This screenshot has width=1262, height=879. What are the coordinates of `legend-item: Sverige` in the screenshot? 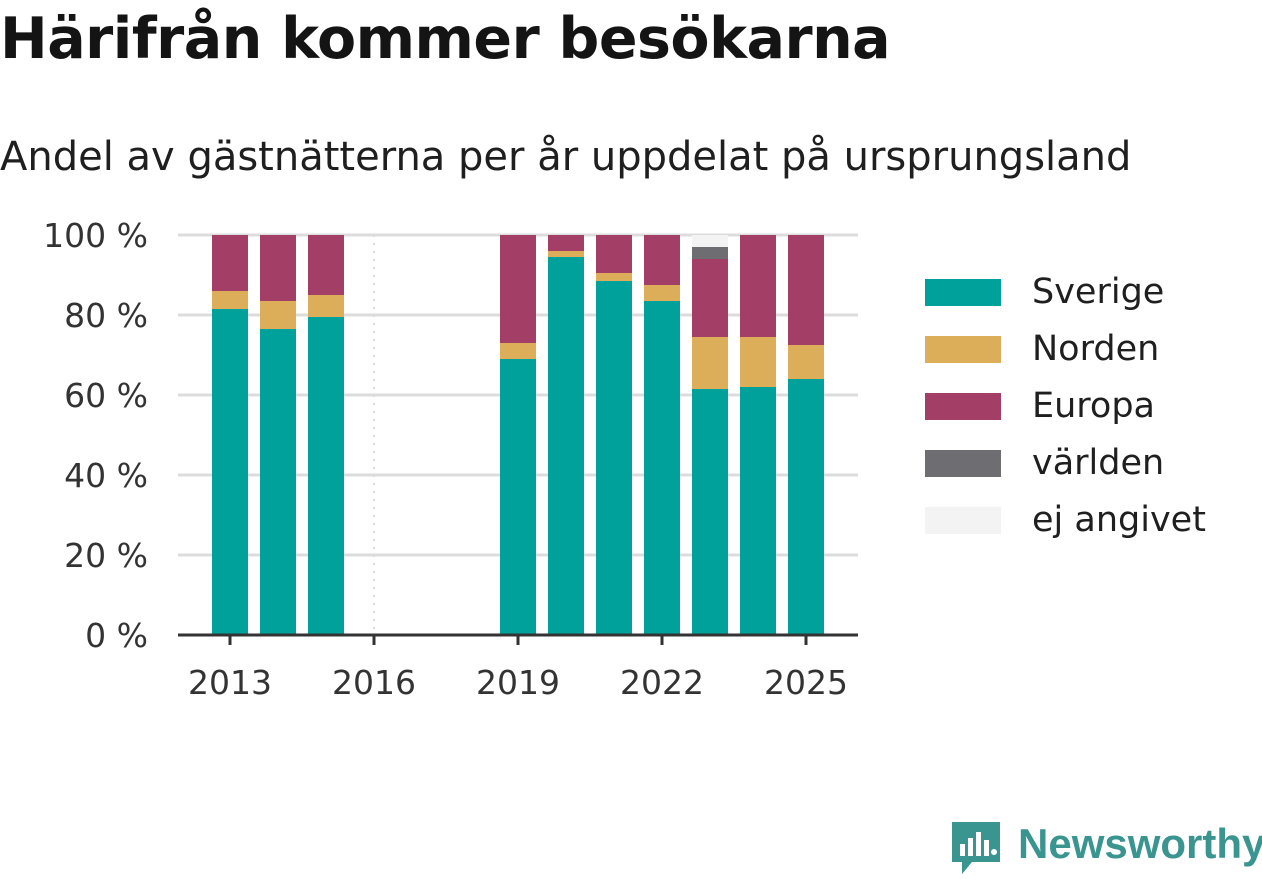 It's located at (1090, 298).